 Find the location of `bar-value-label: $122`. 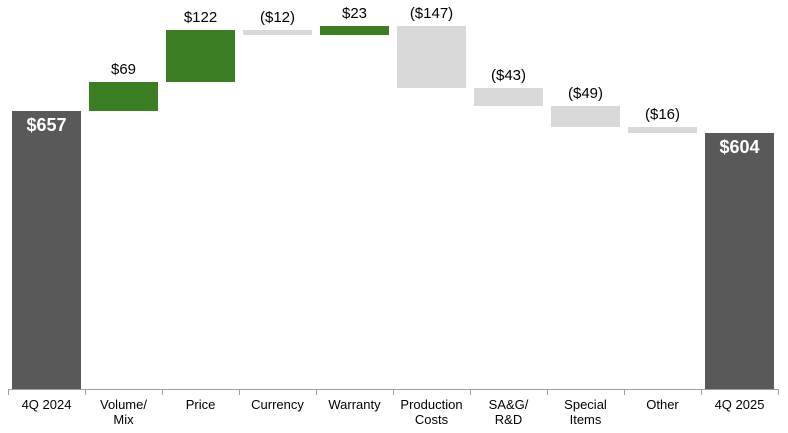

bar-value-label: $122 is located at coordinates (200, 18).